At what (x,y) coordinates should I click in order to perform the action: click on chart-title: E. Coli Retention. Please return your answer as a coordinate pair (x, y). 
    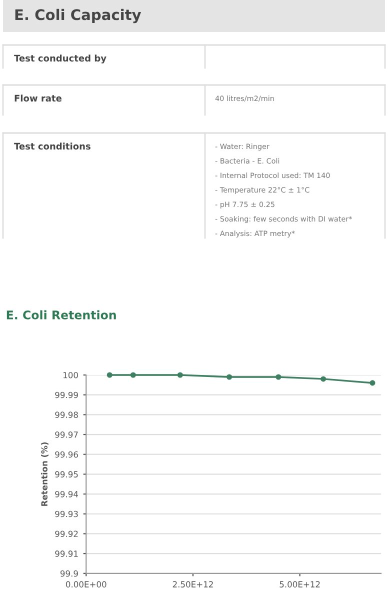
    Looking at the image, I should click on (61, 315).